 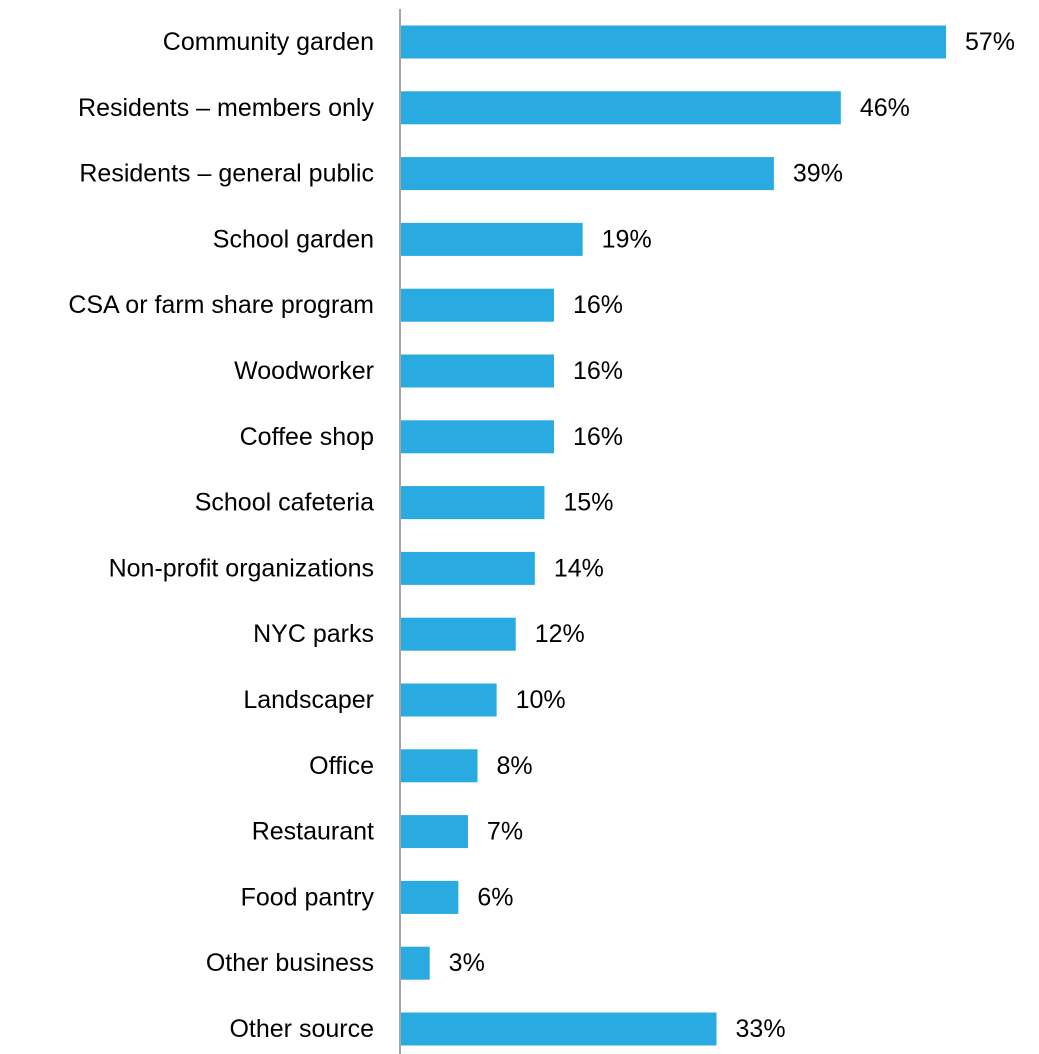 I want to click on category-label: Office, so click(x=341, y=766).